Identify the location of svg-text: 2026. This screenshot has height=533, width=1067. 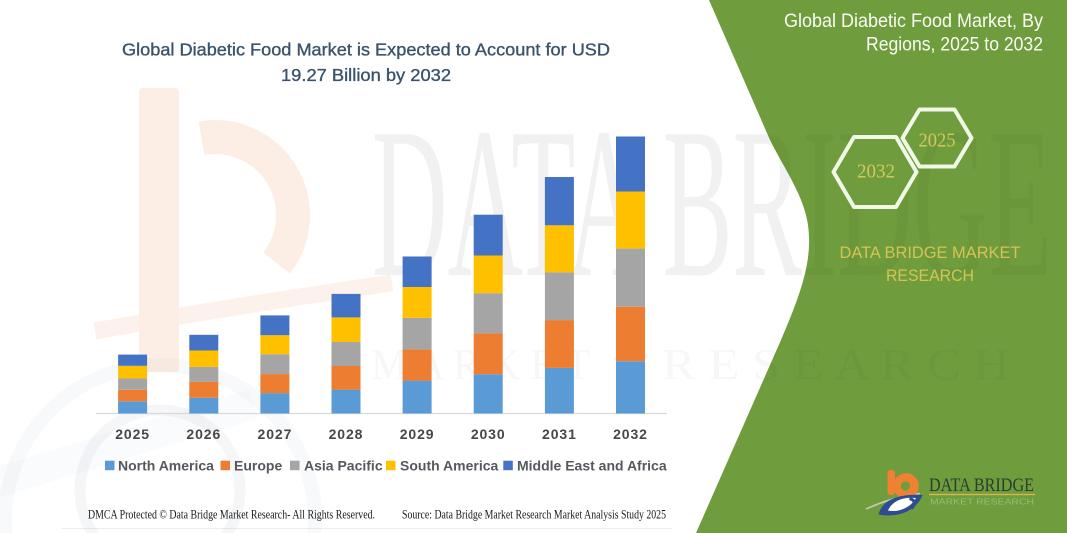
(203, 434).